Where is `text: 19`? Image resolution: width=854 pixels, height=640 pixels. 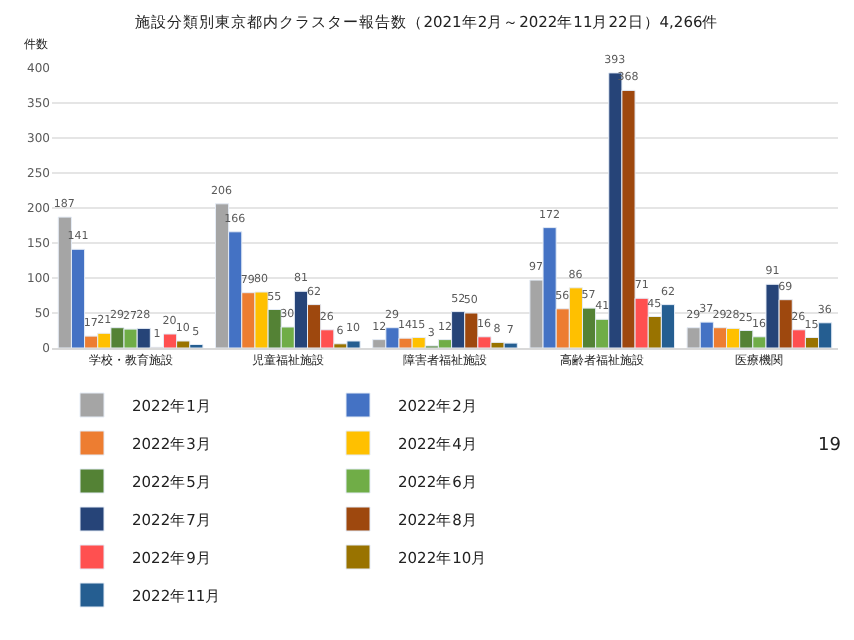
text: 19 is located at coordinates (830, 446).